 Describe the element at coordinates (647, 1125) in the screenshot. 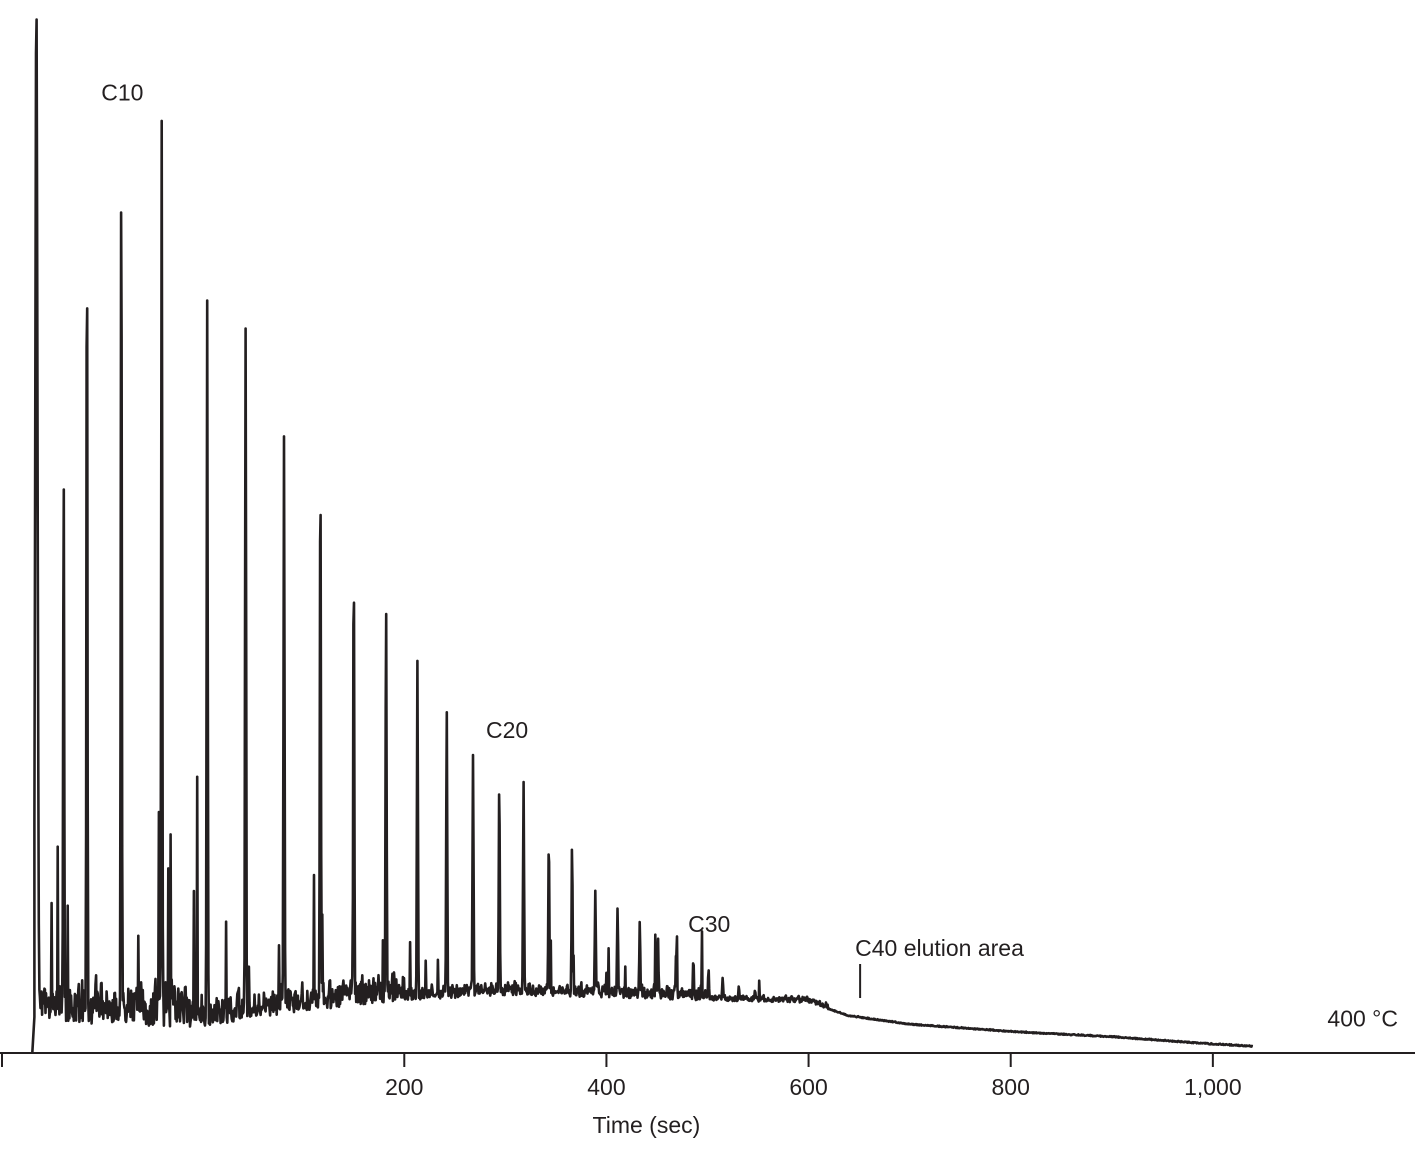

I see `x-axis-label: Time (sec)` at that location.